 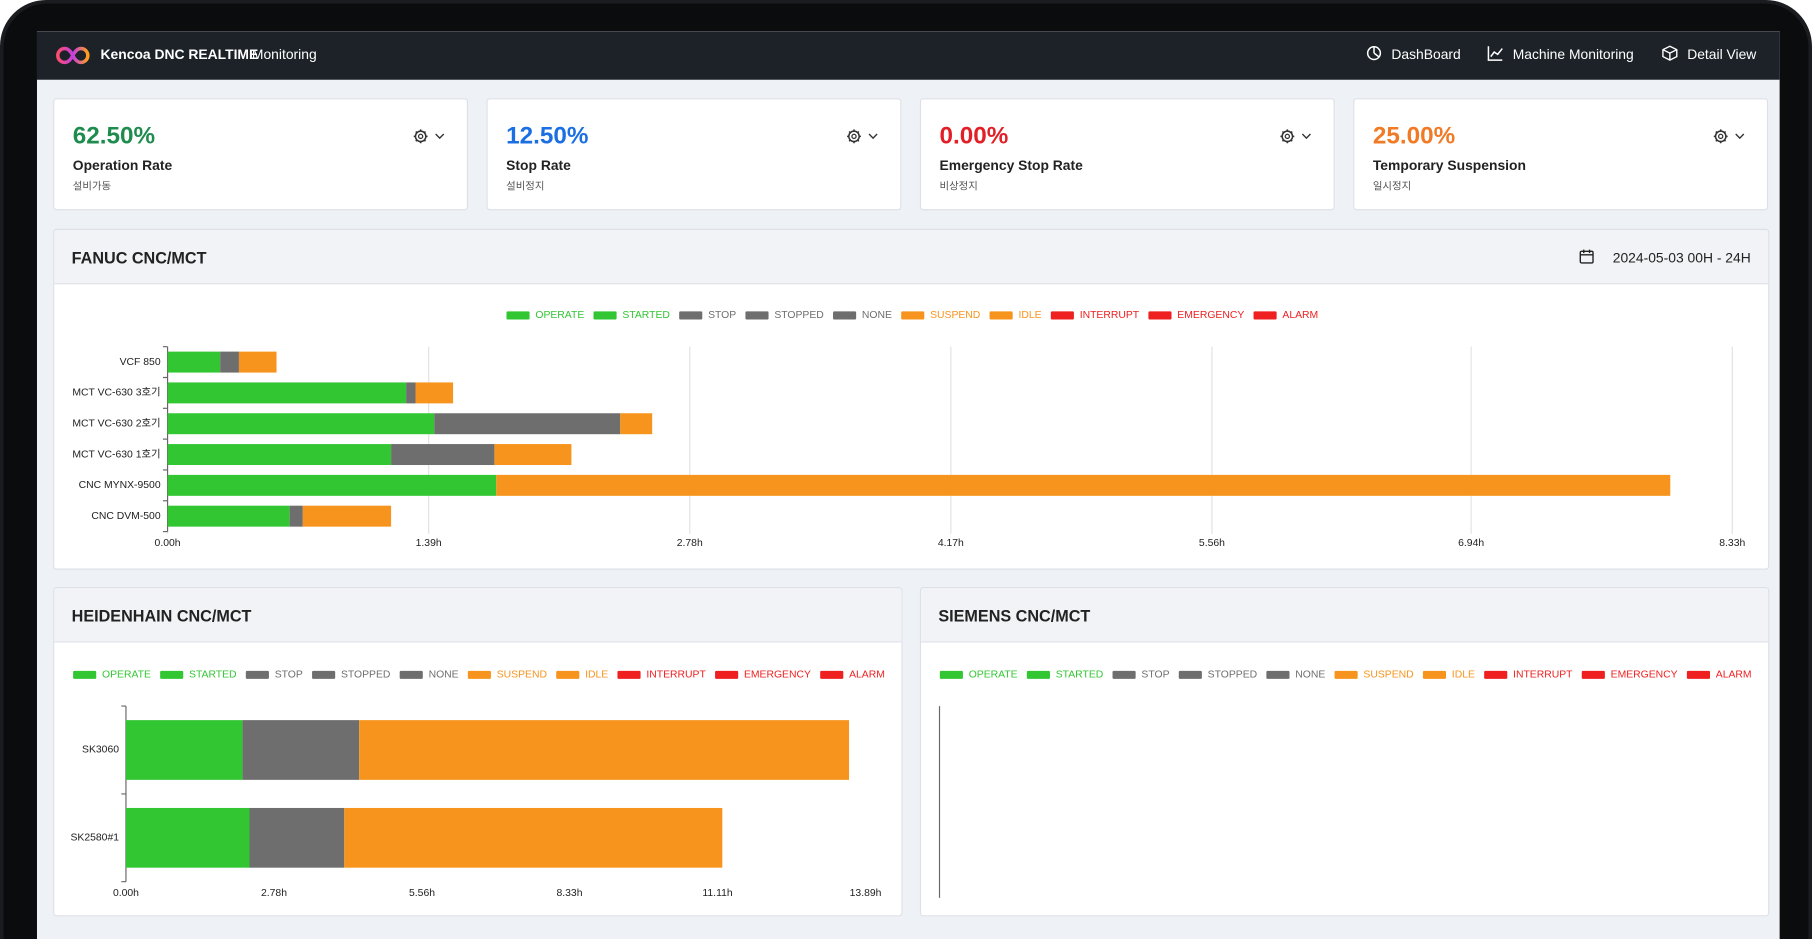 What do you see at coordinates (1413, 54) in the screenshot?
I see `nav-item: DashBoard` at bounding box center [1413, 54].